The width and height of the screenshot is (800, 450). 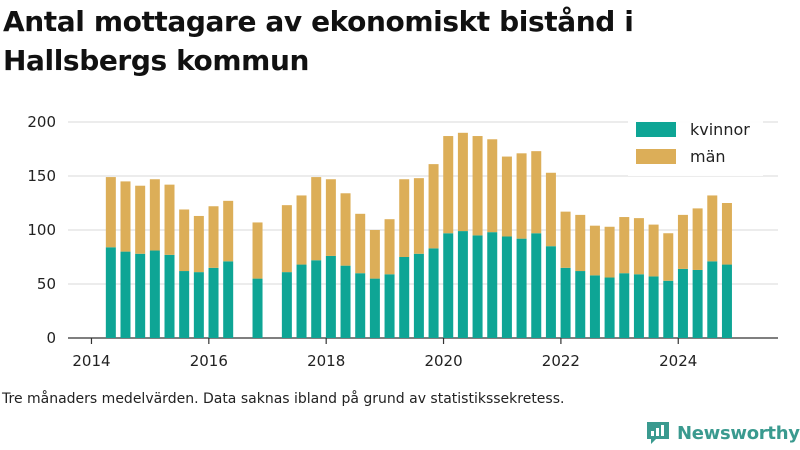 I want to click on x-tick-label: 2022, so click(x=561, y=361).